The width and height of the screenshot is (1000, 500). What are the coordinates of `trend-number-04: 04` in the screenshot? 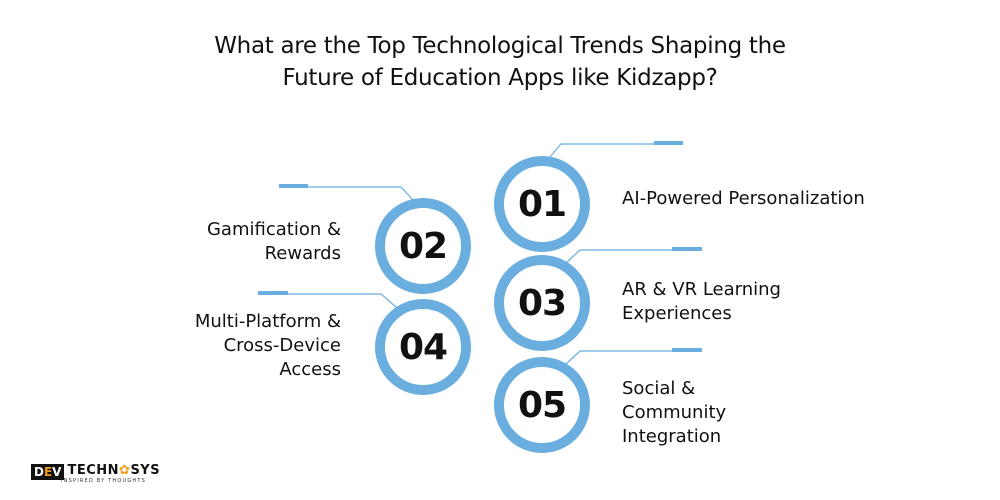 It's located at (423, 347).